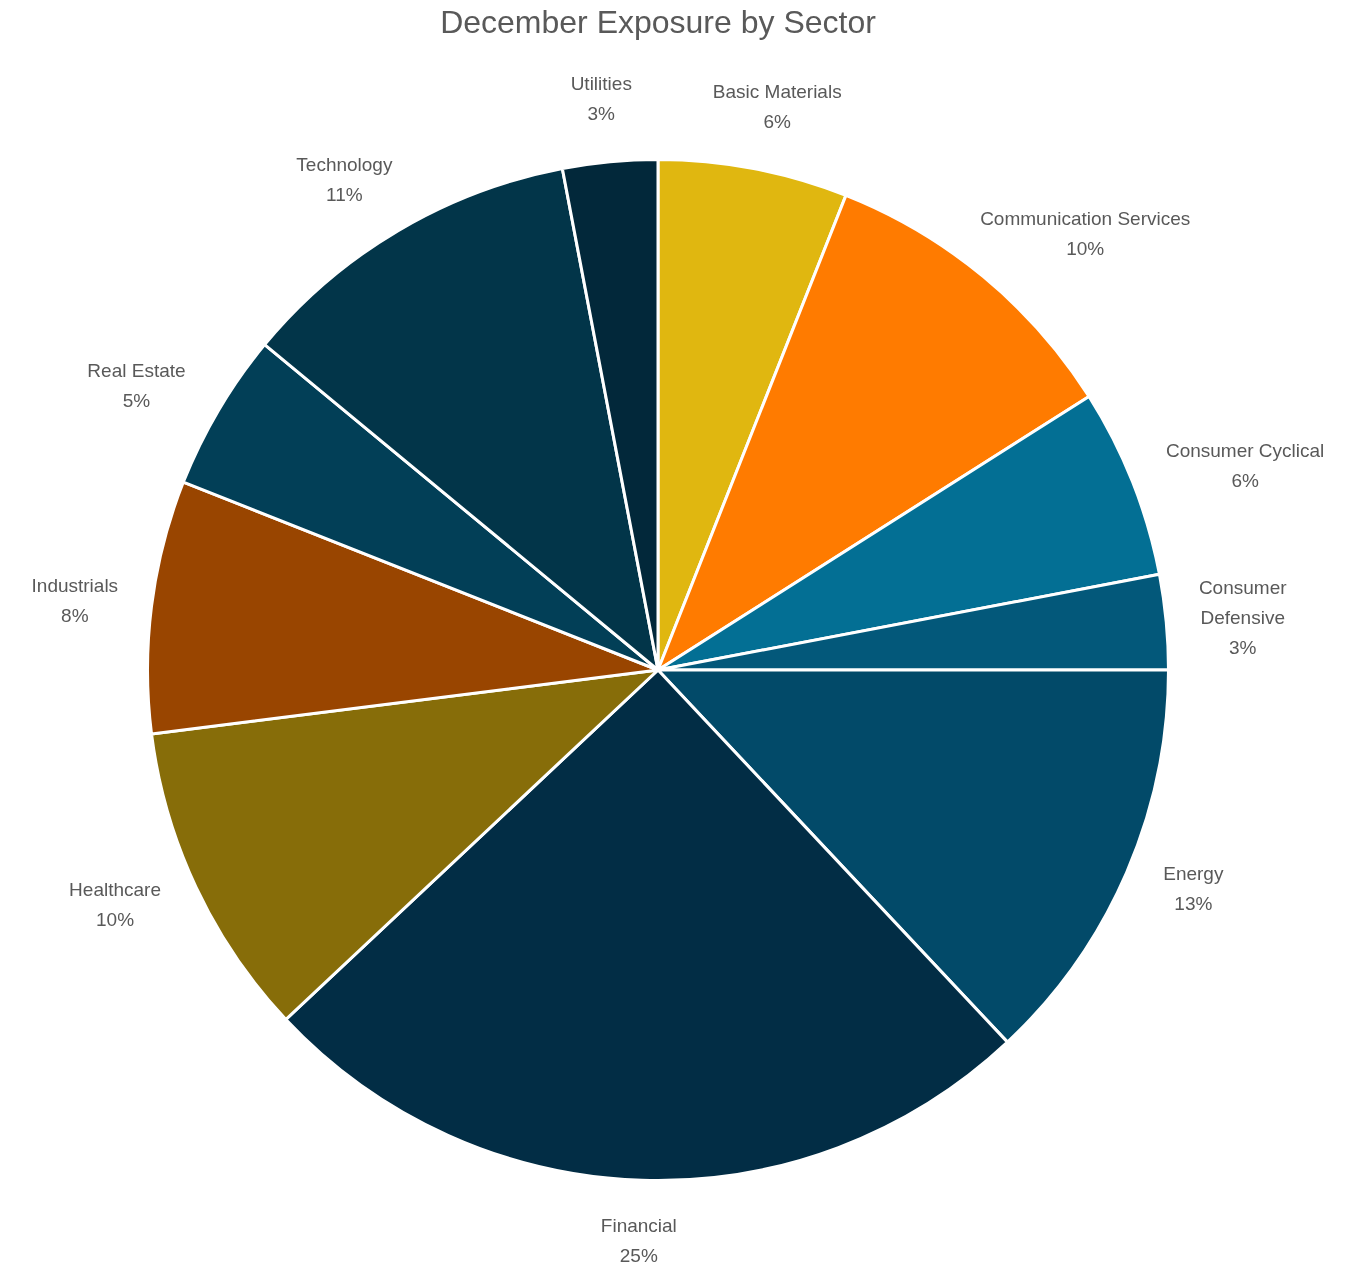  Describe the element at coordinates (136, 370) in the screenshot. I see `slice-label: Real Estate` at that location.